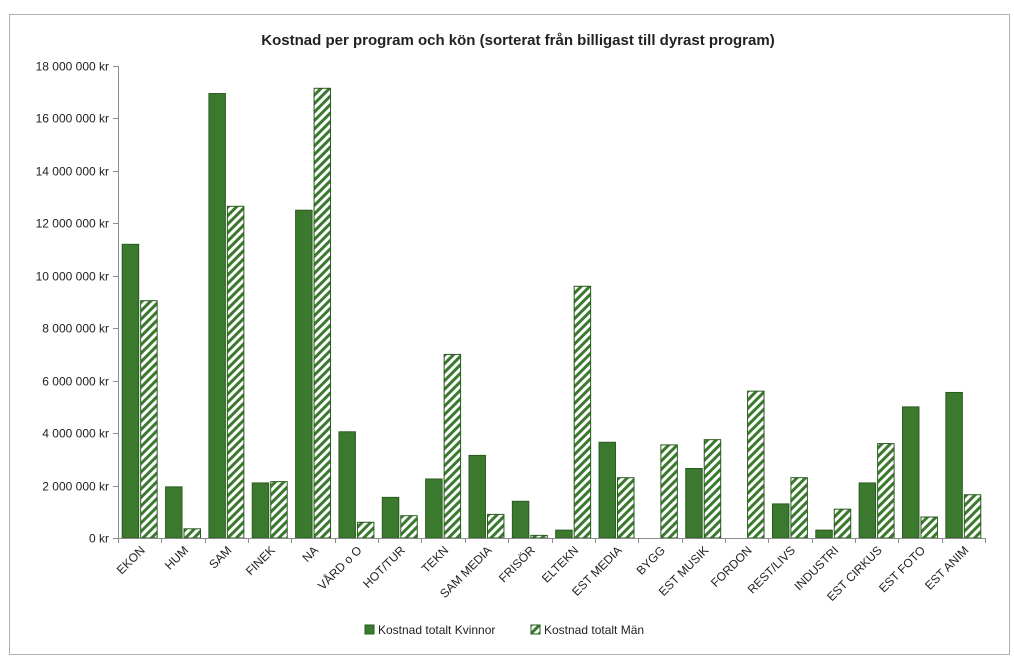  What do you see at coordinates (75, 487) in the screenshot?
I see `y-tick-label: 2 000 000 kr` at bounding box center [75, 487].